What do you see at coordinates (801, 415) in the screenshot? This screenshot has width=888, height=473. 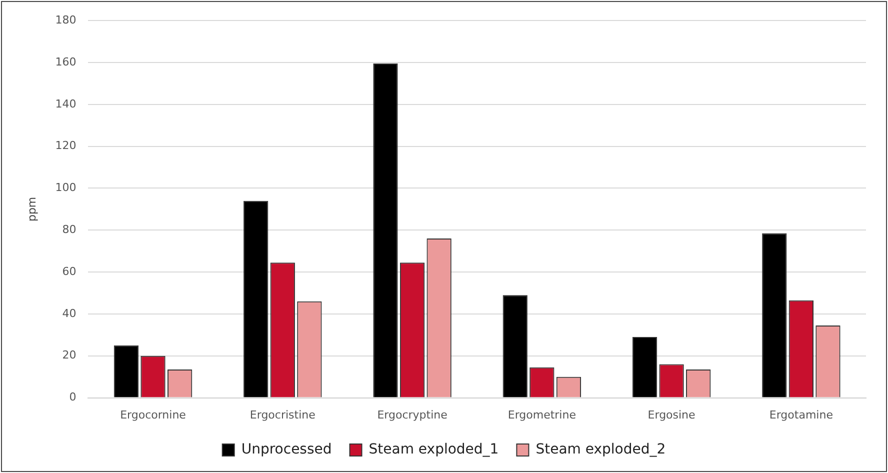 I see `x-tick-label: Ergotamine` at bounding box center [801, 415].